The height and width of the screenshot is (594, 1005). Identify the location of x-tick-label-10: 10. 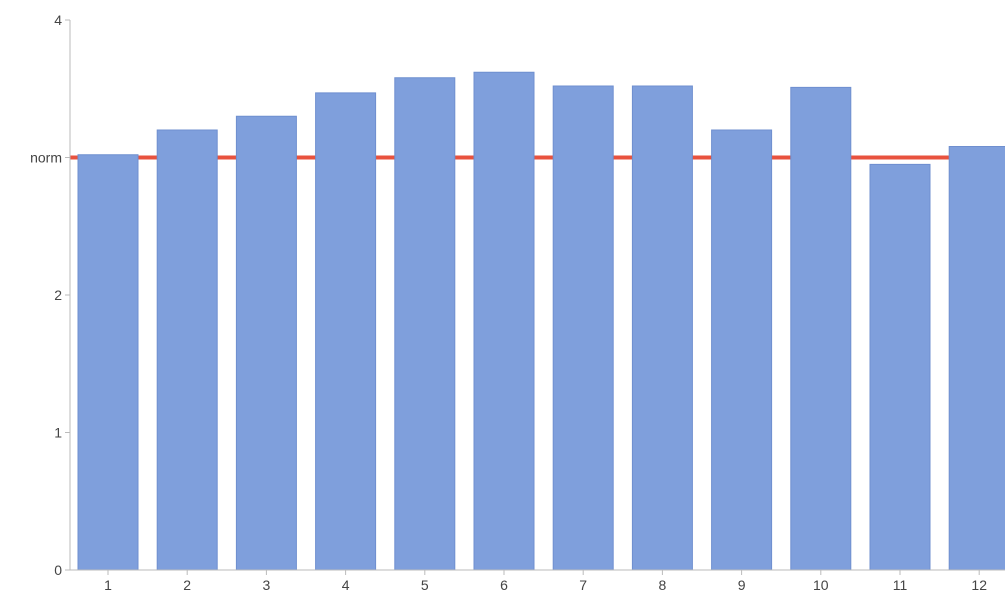
(821, 585).